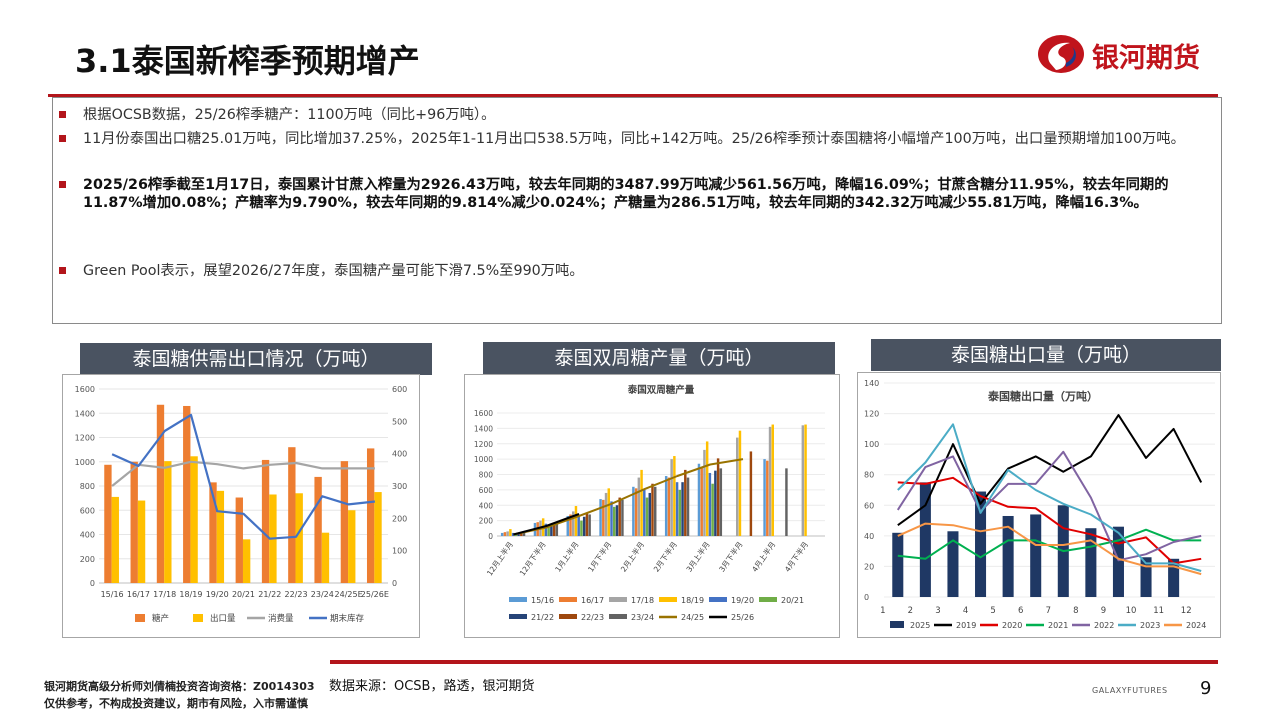 The width and height of the screenshot is (1280, 720). I want to click on y-right-tick-label: 300, so click(399, 486).